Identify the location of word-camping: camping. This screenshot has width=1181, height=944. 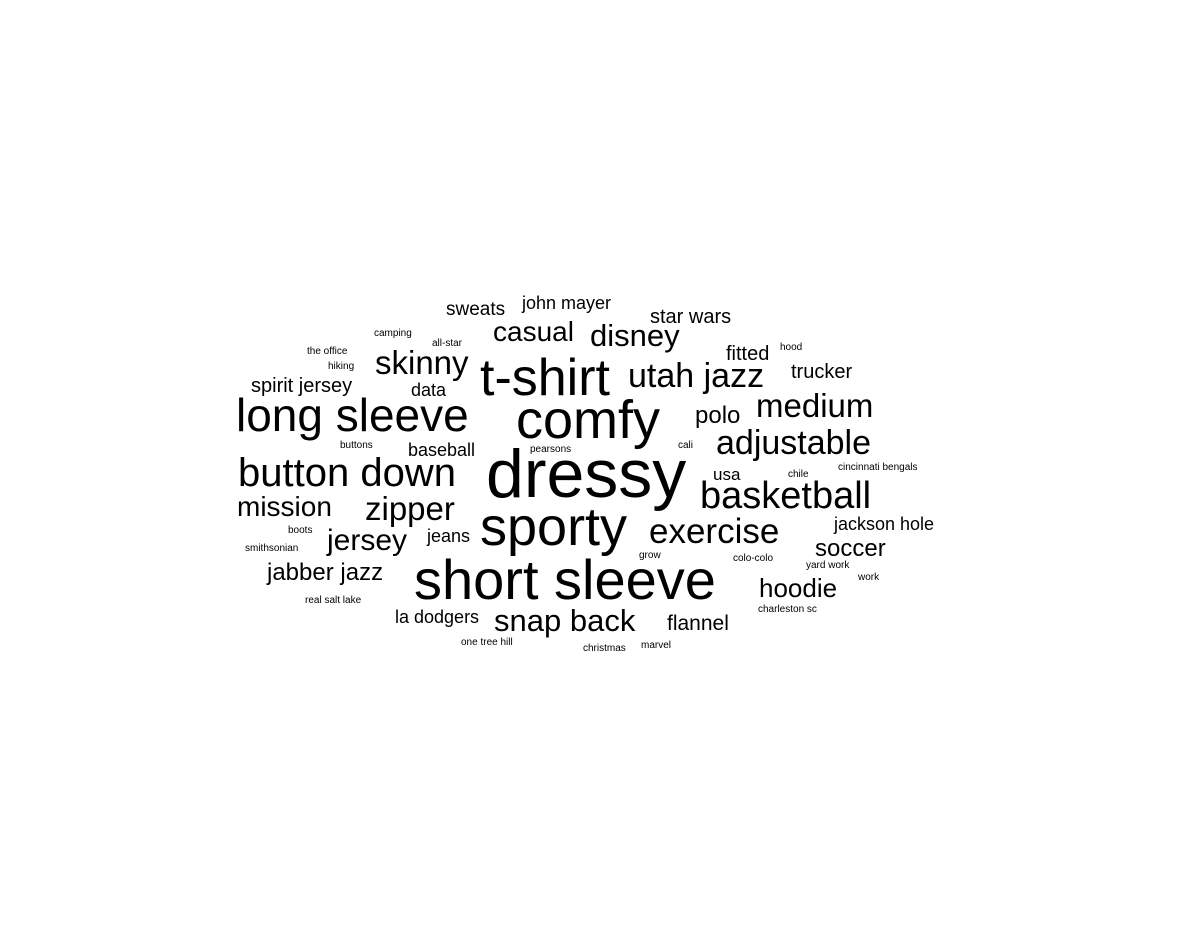
(393, 333).